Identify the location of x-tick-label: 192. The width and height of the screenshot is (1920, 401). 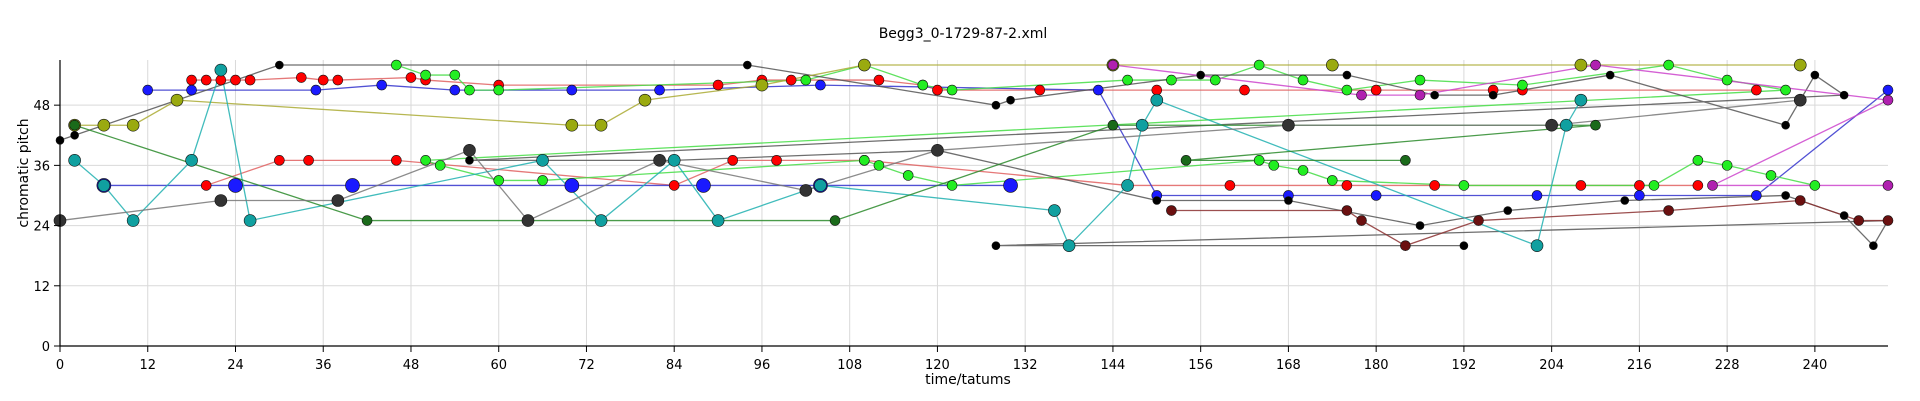
(1463, 365).